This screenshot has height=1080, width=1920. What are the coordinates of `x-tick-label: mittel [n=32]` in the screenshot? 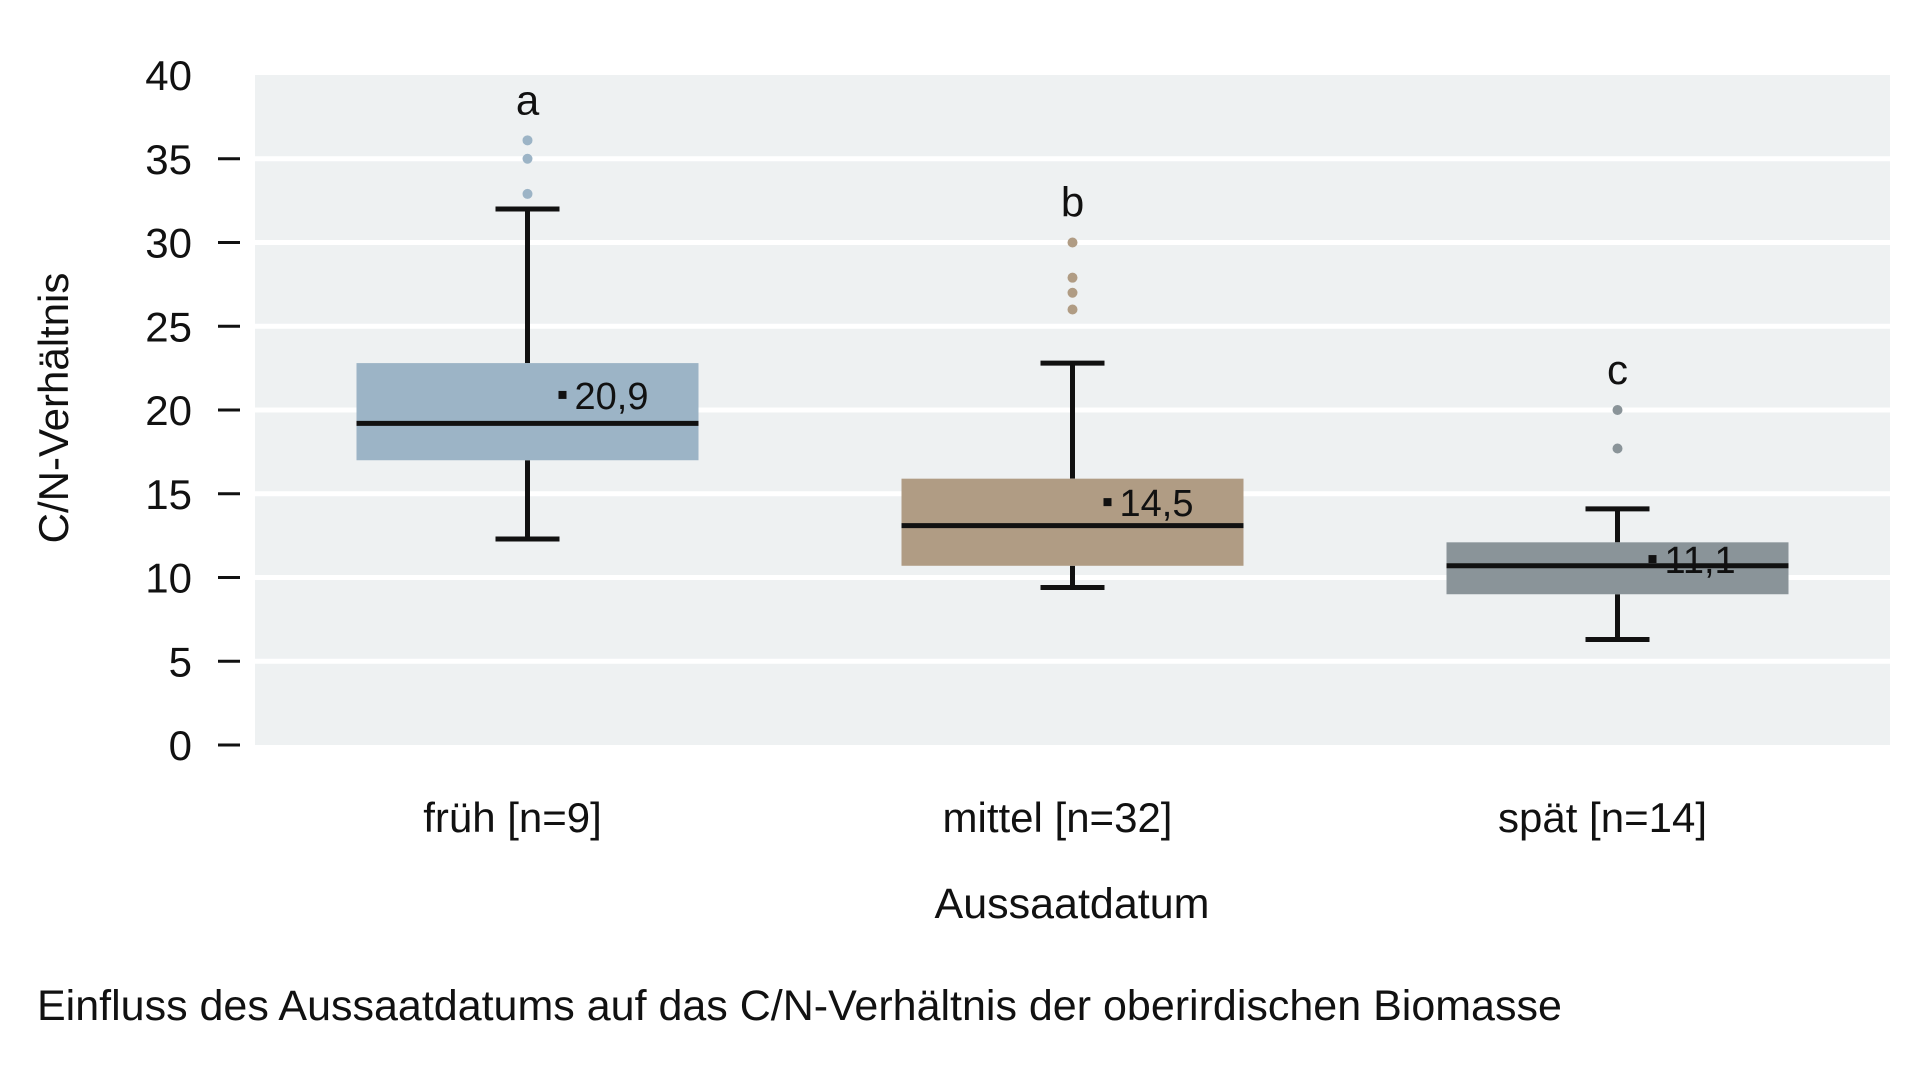 It's located at (1058, 817).